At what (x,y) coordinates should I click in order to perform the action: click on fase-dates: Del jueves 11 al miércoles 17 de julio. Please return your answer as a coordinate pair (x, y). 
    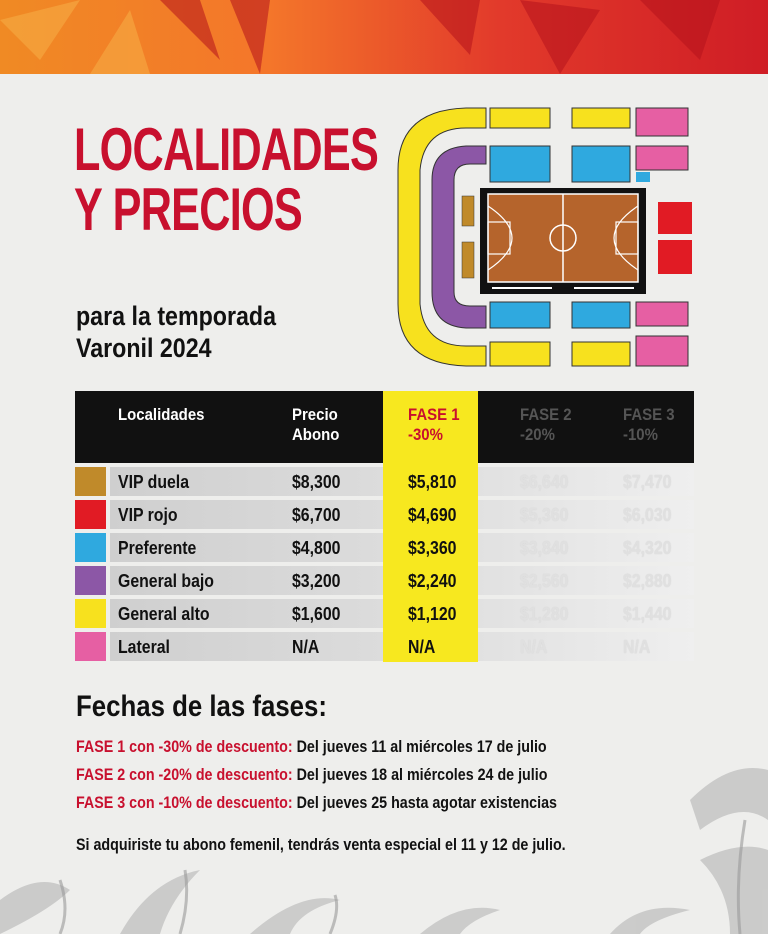
    Looking at the image, I should click on (421, 746).